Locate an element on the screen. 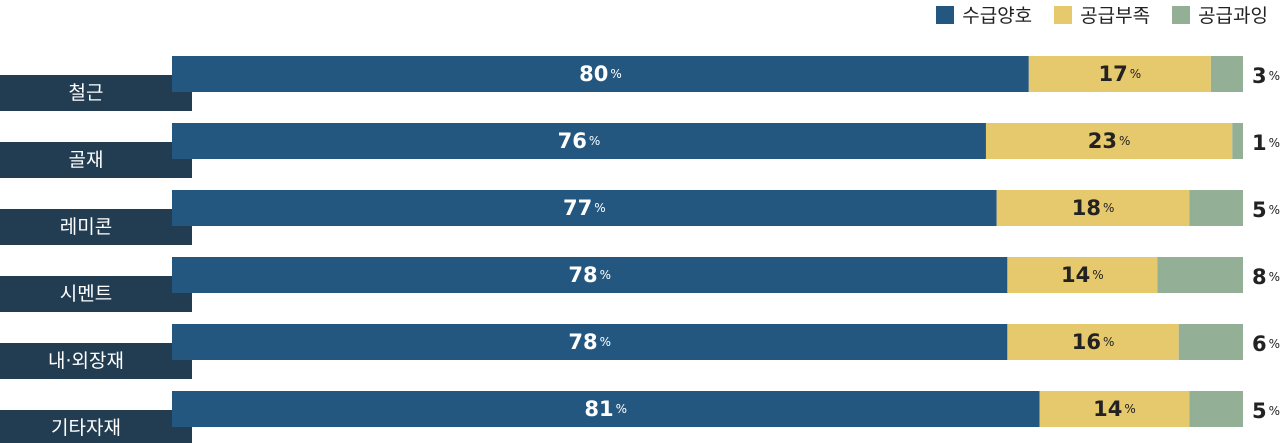 This screenshot has width=1280, height=443. category-label-ready-mixed-concrete: 레미콘 is located at coordinates (86, 227).